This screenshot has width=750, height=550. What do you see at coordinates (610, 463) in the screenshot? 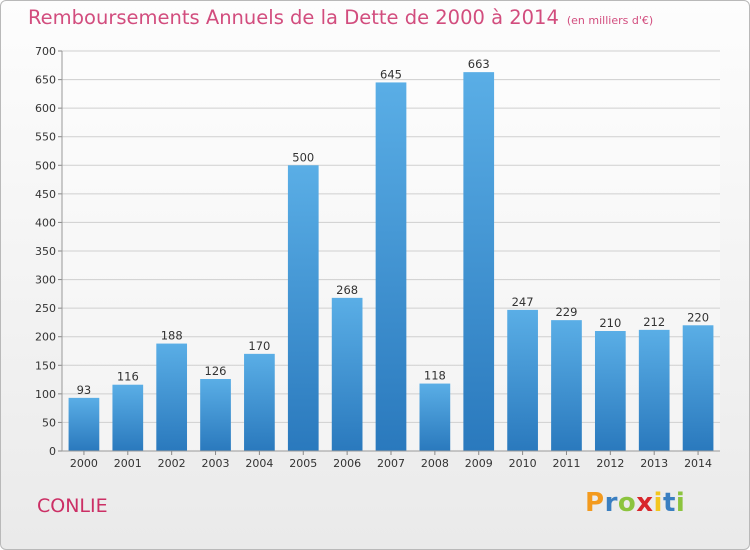
I see `x-tick-label: 2012` at bounding box center [610, 463].